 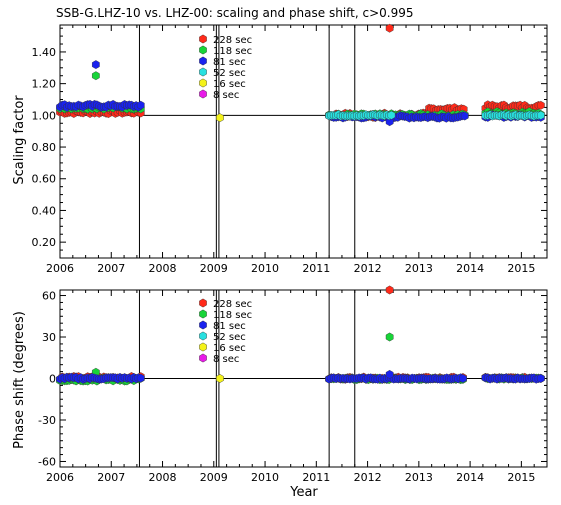 I want to click on y-axis-label-phase: Phase shift (degrees), so click(x=19, y=380).